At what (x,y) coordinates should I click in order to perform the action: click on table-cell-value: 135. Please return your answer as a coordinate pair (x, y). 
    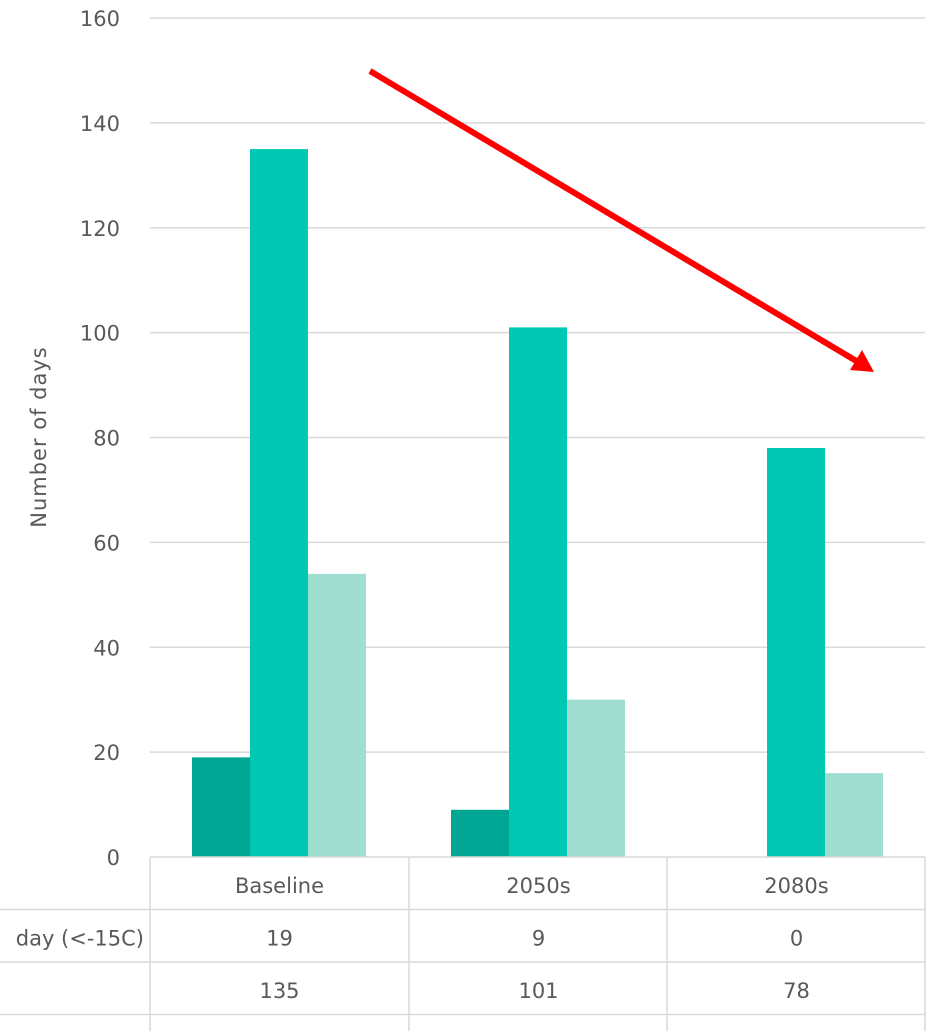
    Looking at the image, I should click on (279, 991).